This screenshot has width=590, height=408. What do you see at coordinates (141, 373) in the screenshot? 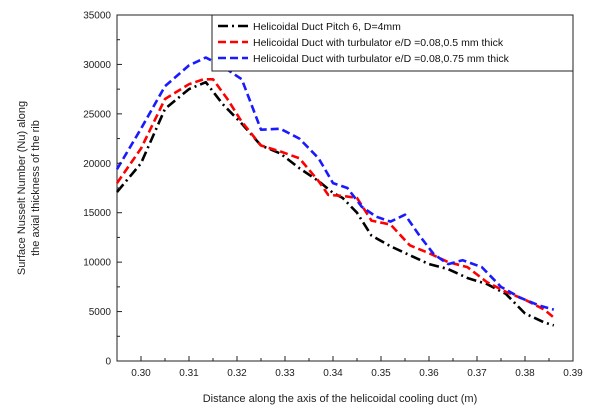
I see `x-tick-label: 0.30` at bounding box center [141, 373].